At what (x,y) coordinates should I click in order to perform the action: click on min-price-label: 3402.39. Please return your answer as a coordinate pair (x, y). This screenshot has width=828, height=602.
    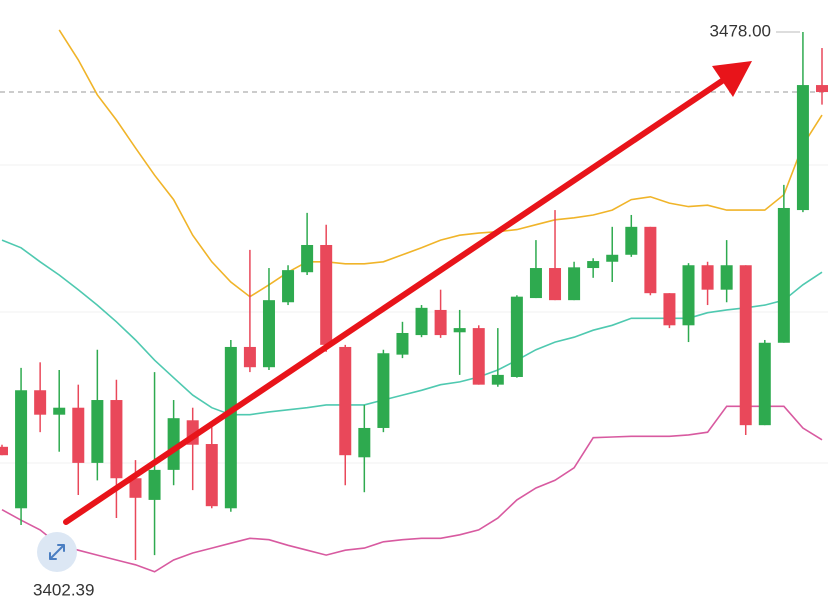
    Looking at the image, I should click on (63, 589).